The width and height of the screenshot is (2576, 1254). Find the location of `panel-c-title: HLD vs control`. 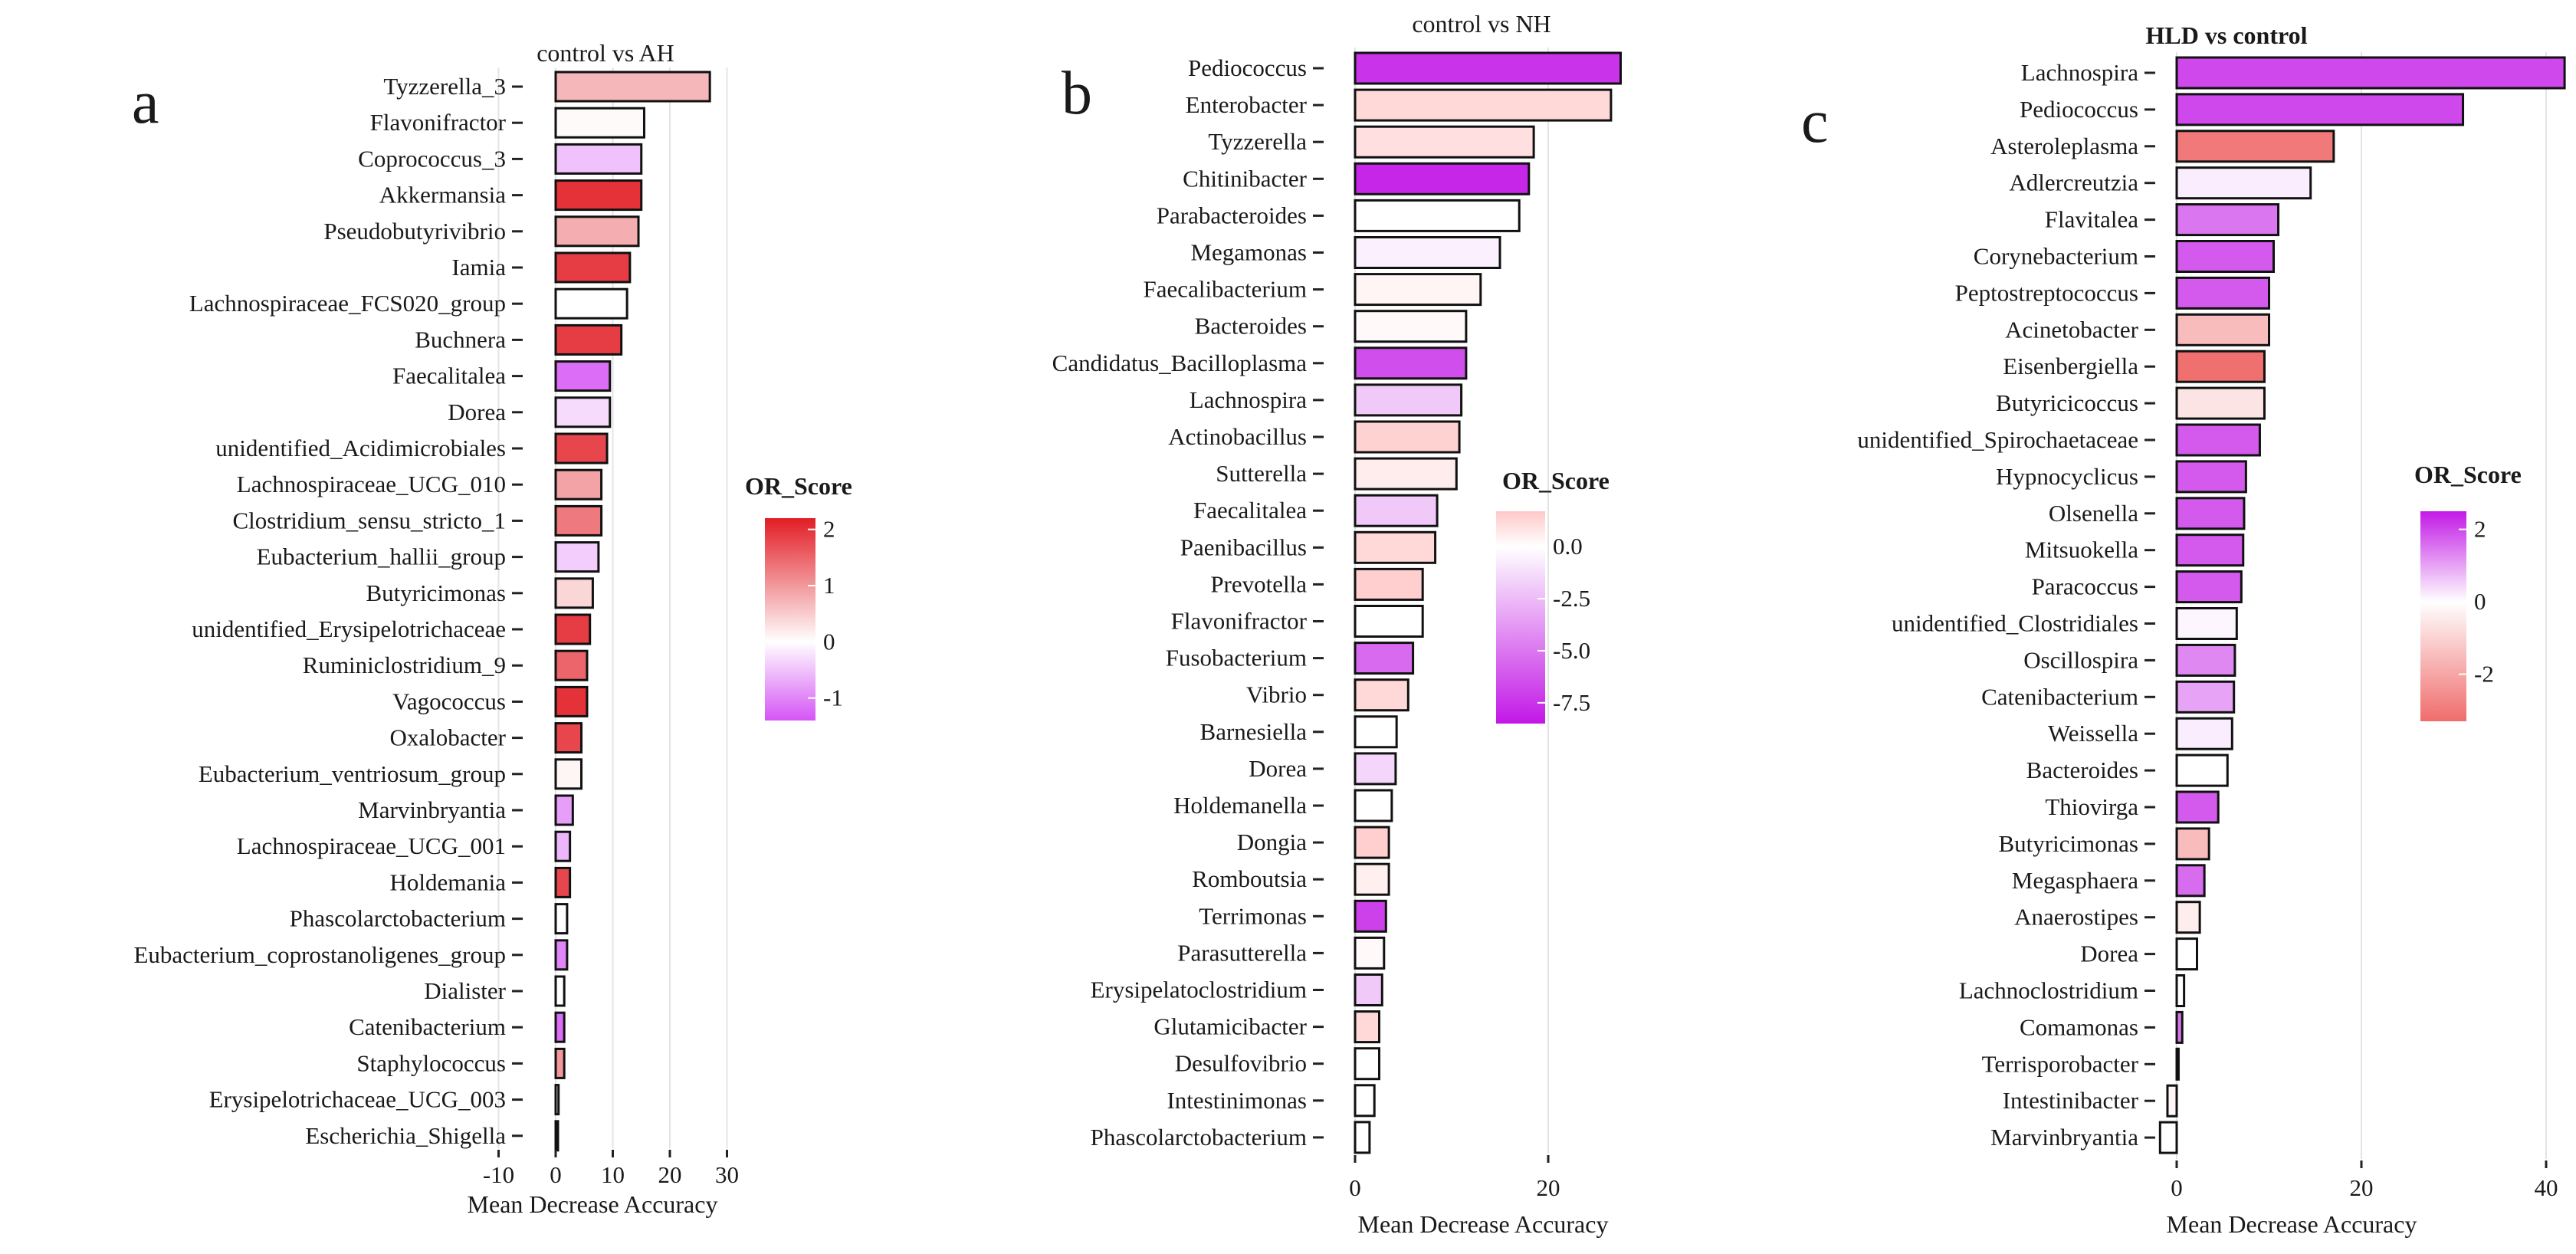

panel-c-title: HLD vs control is located at coordinates (2227, 35).